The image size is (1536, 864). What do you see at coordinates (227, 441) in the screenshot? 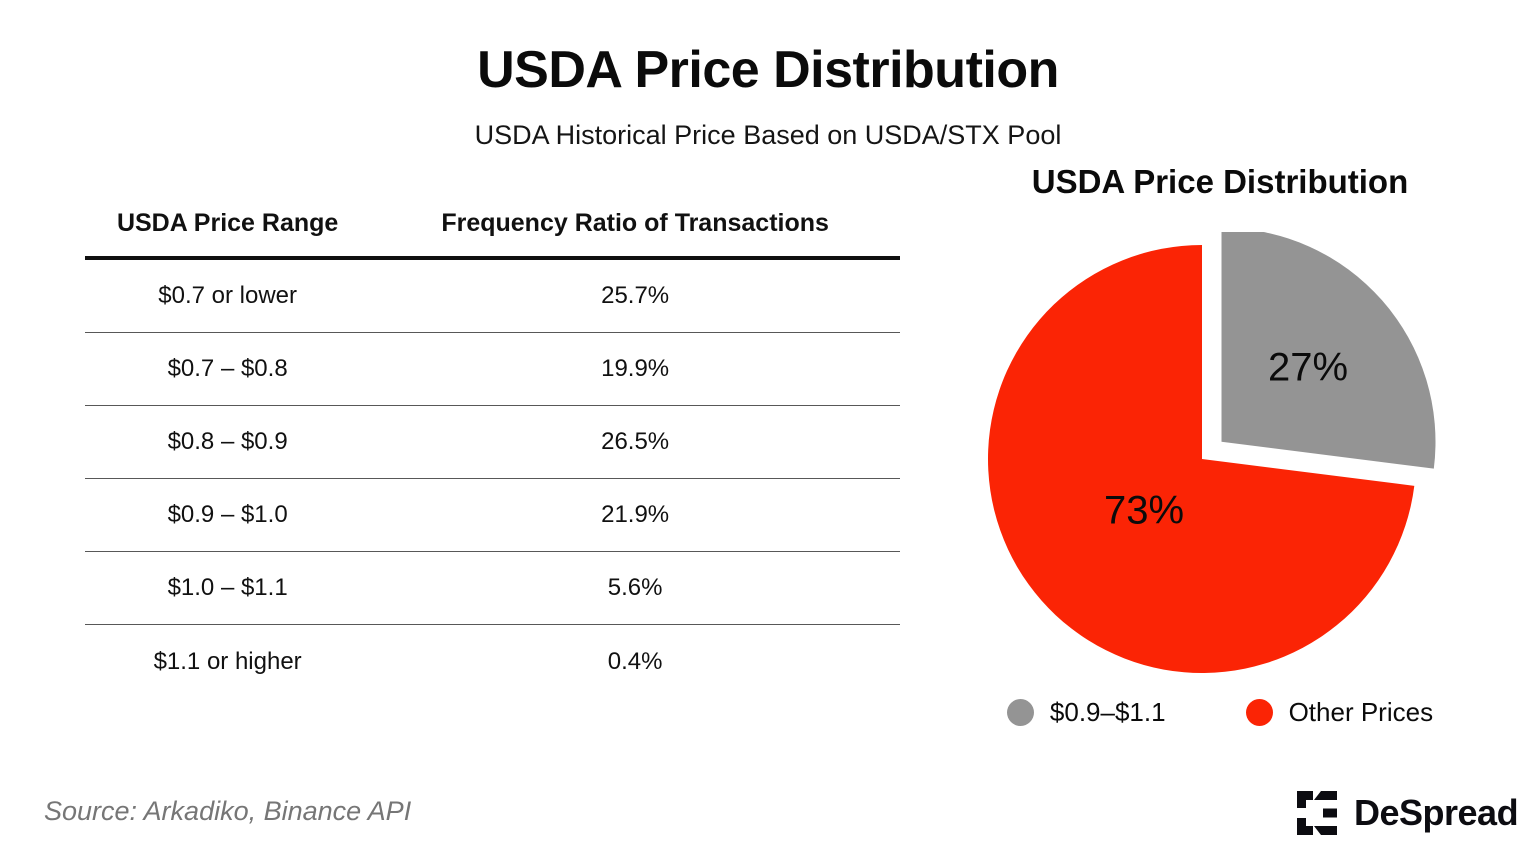
I see `price-range-cell: $0.8 – $0.9` at bounding box center [227, 441].